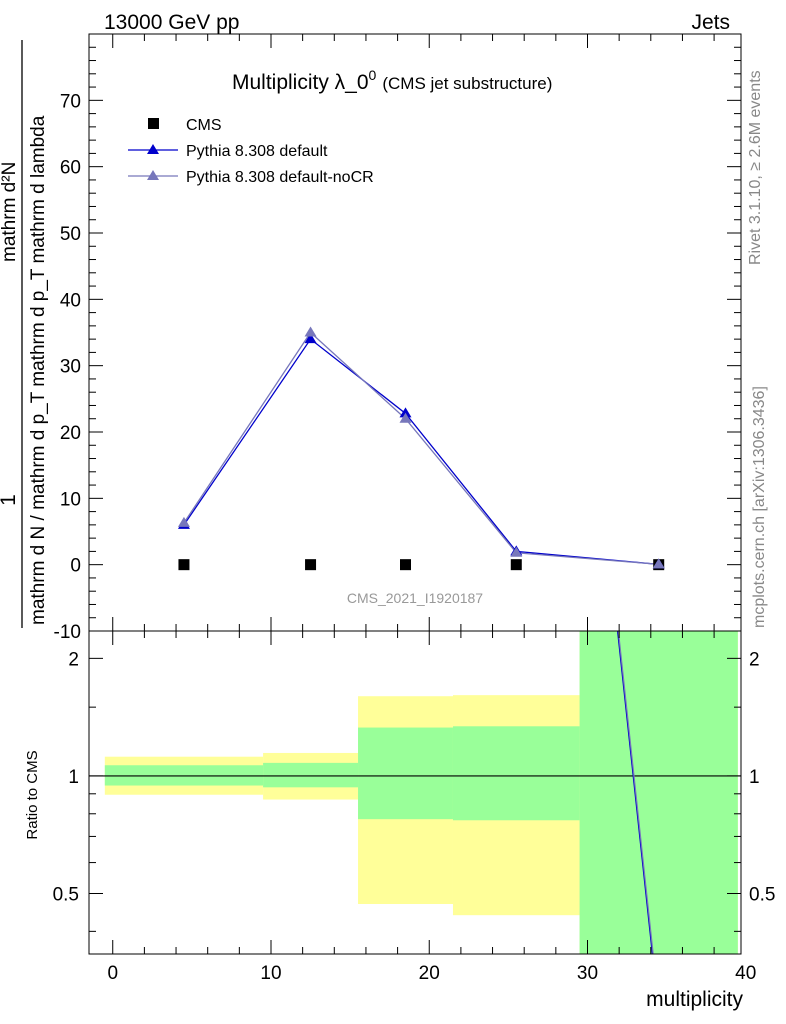  Describe the element at coordinates (270, 973) in the screenshot. I see `x-tick-label: 10` at that location.